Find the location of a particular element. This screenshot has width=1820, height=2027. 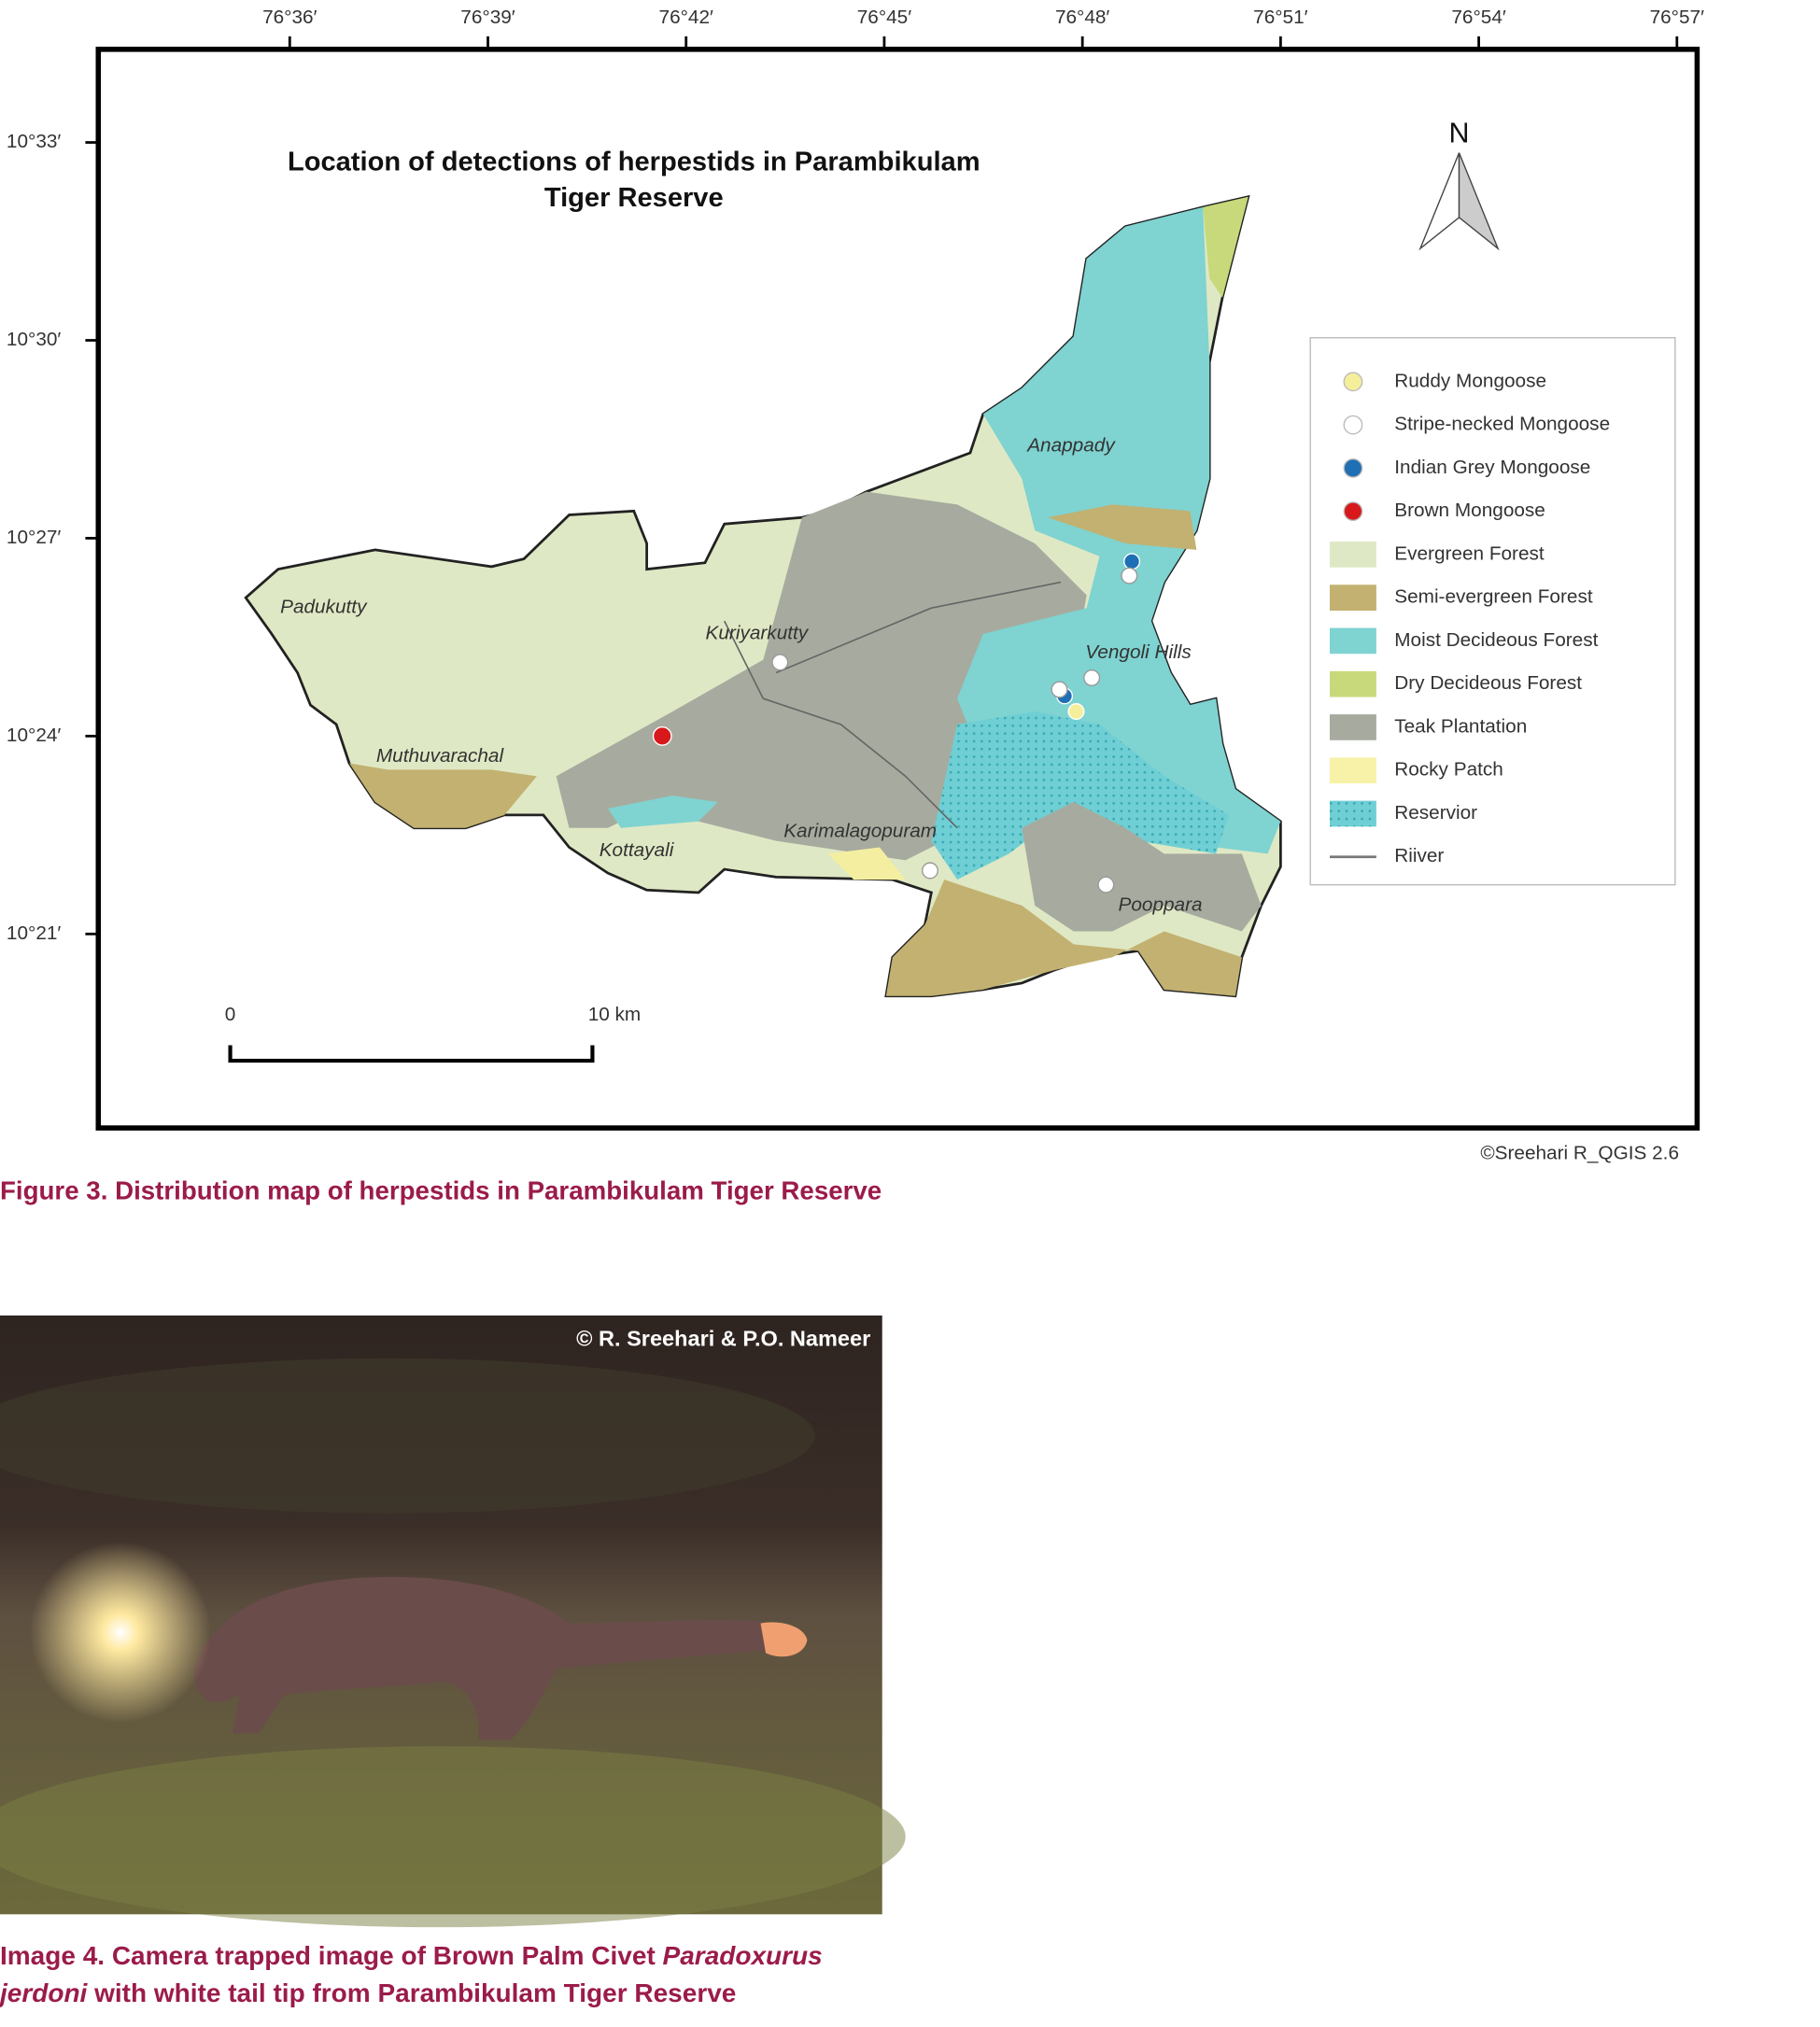

place-label: Padukutty is located at coordinates (324, 607).